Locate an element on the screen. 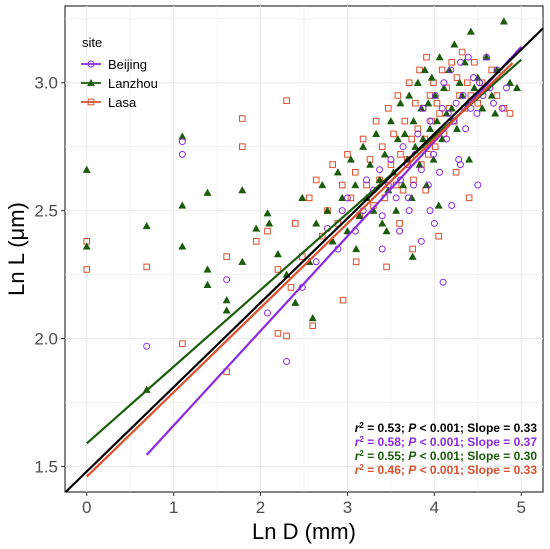 This screenshot has height=549, width=550. y-axis: 1.5 2.0 2.5 3.0 is located at coordinates (49, 275).